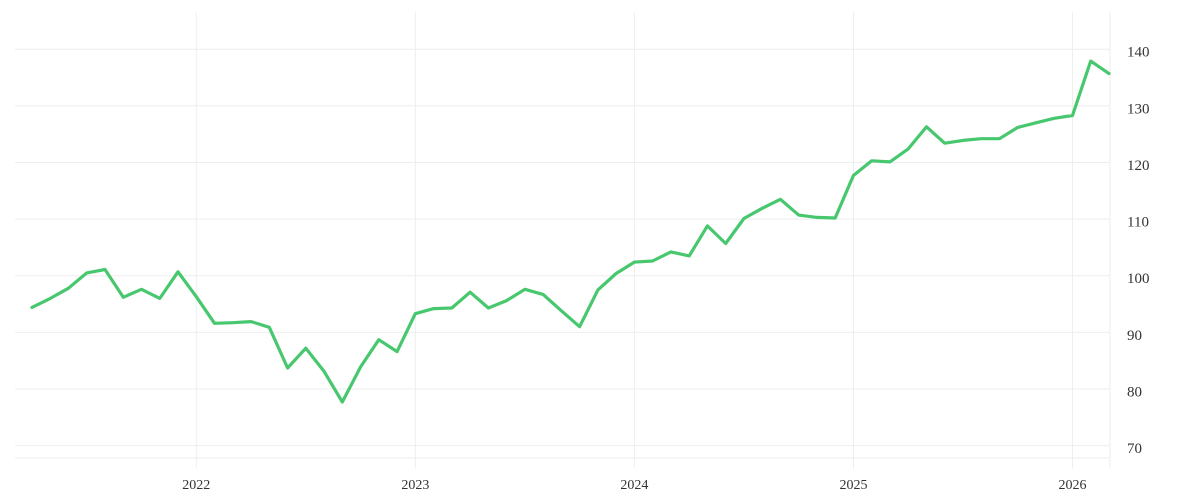 This screenshot has height=500, width=1200. What do you see at coordinates (196, 485) in the screenshot?
I see `svg-text: 2022` at bounding box center [196, 485].